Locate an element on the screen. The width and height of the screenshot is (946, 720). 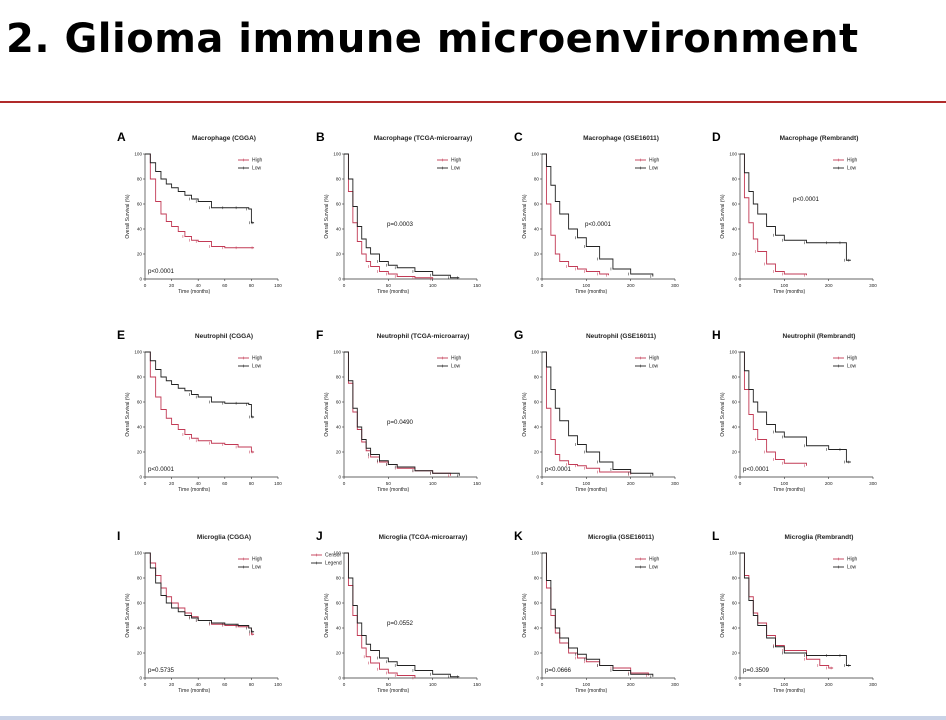
panel-letter: D is located at coordinates (716, 137).